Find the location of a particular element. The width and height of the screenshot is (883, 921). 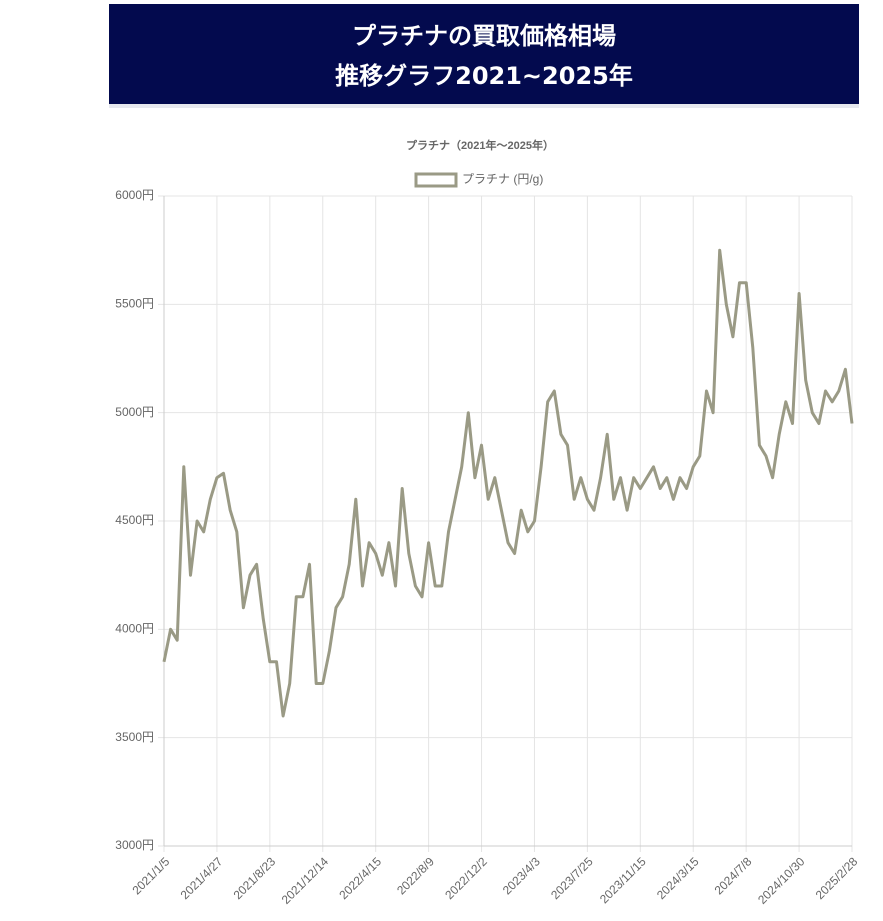

x-tick-label: 2022/12/2 is located at coordinates (466, 878).